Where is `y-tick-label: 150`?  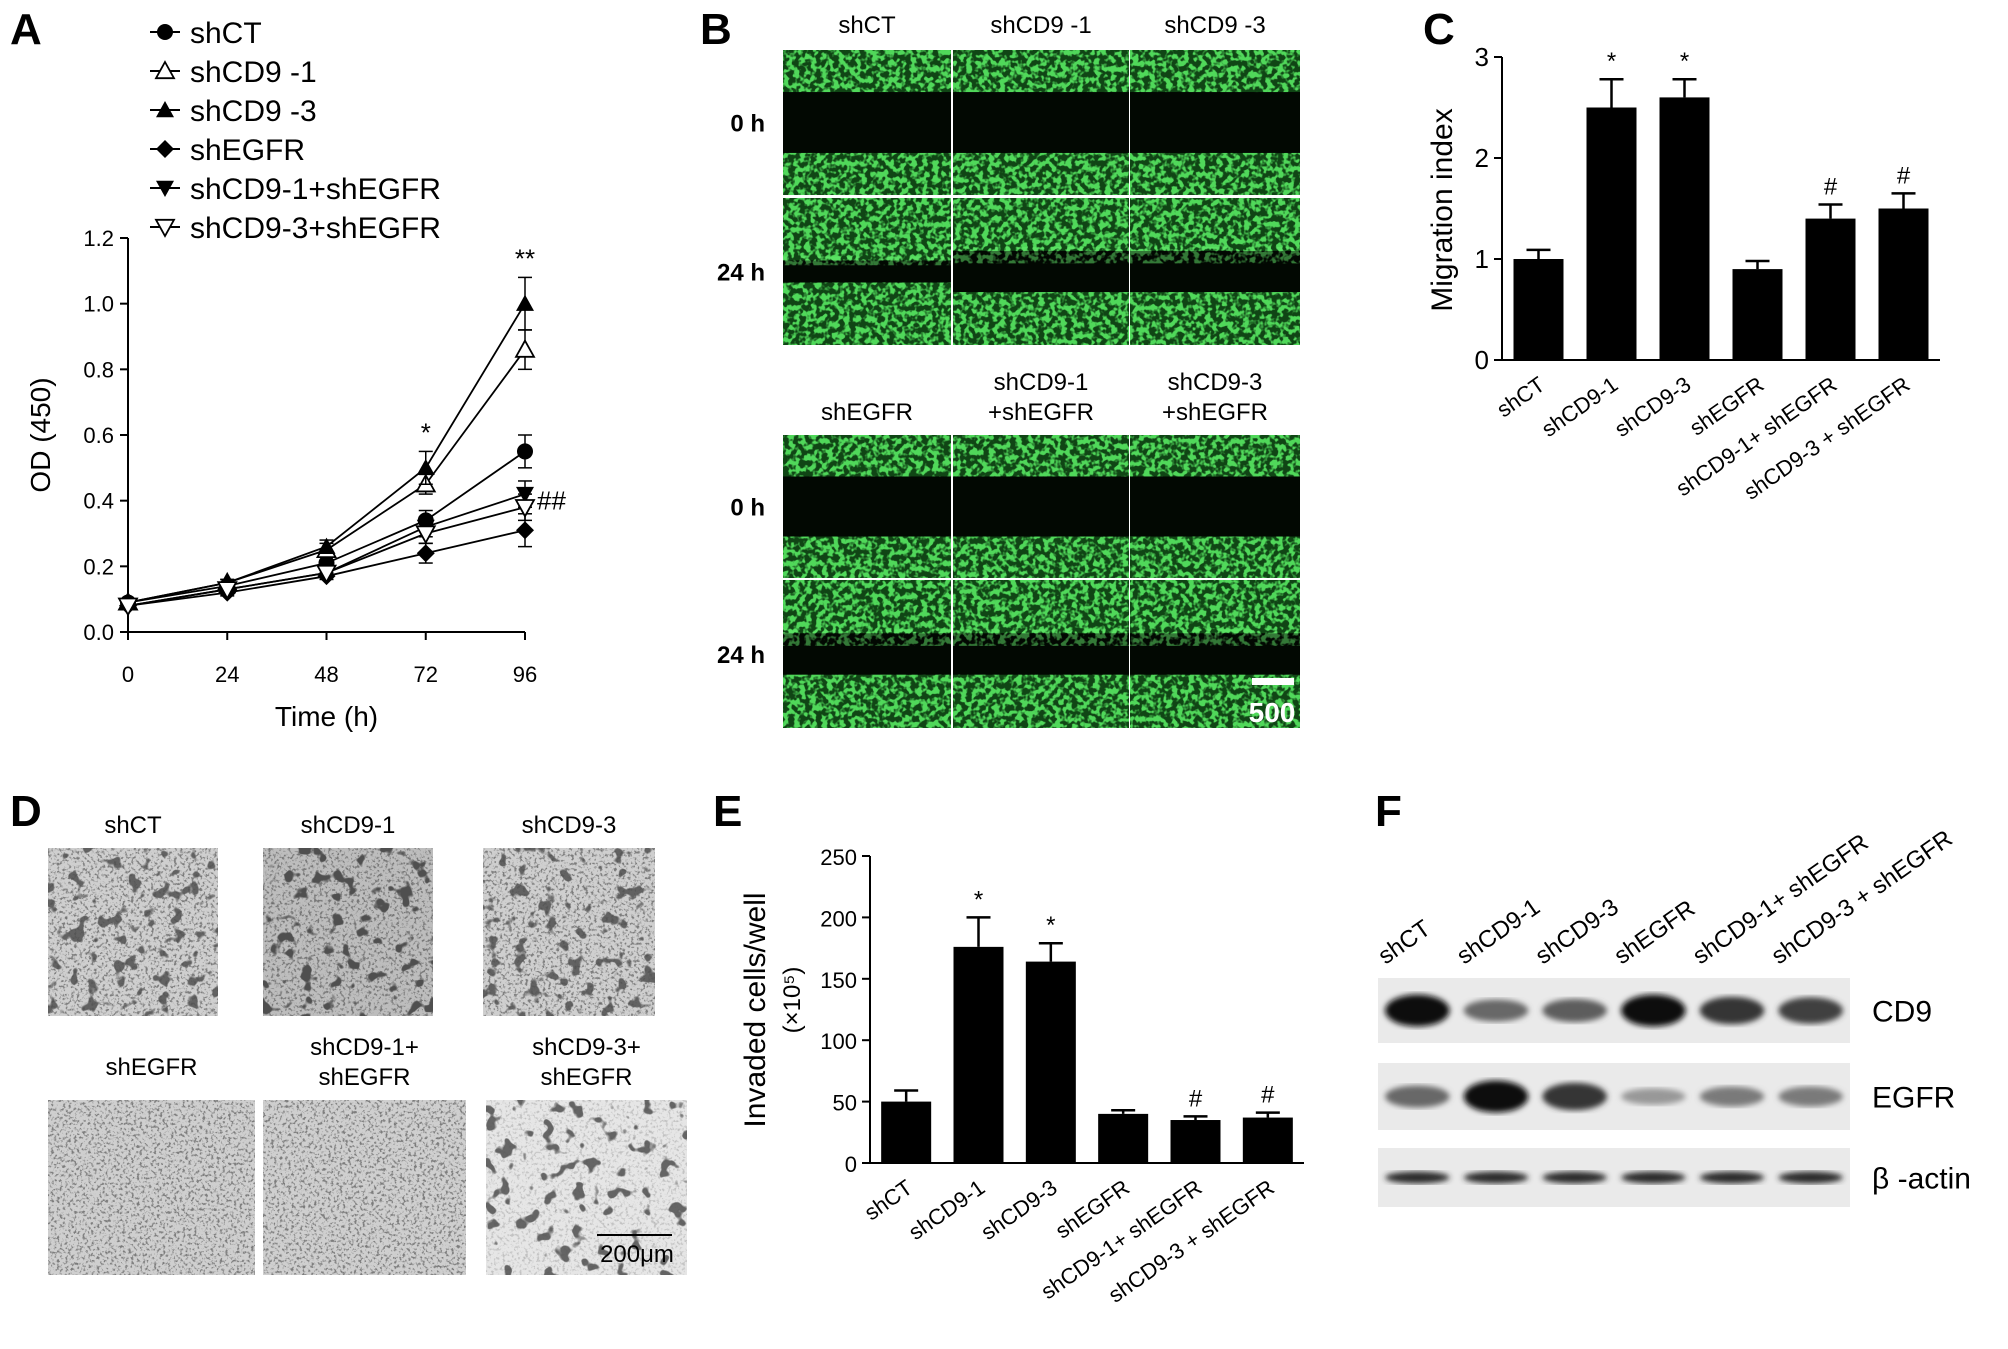 y-tick-label: 150 is located at coordinates (838, 980).